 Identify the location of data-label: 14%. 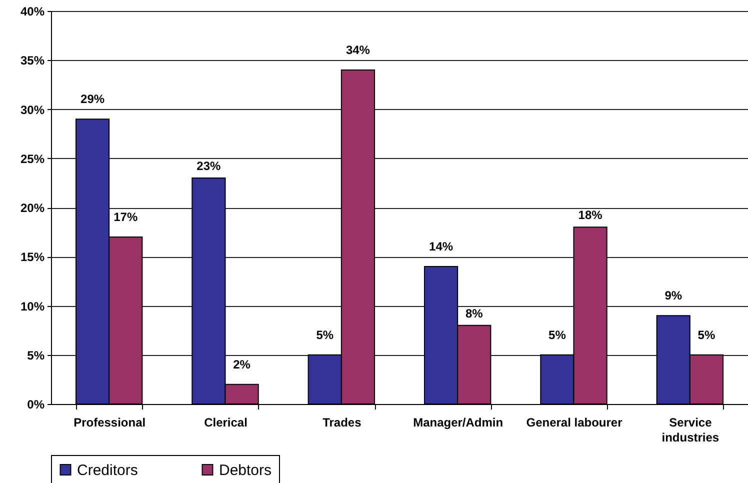
(441, 246).